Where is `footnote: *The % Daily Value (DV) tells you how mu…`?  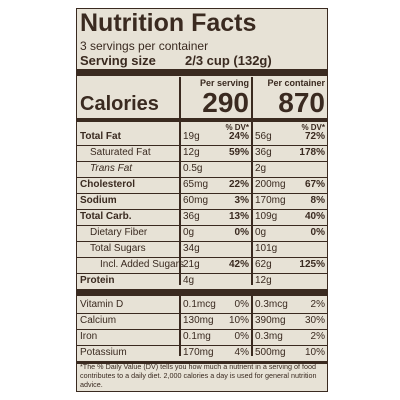 footnote: *The % Daily Value (DV) tells you how mu… is located at coordinates (198, 375).